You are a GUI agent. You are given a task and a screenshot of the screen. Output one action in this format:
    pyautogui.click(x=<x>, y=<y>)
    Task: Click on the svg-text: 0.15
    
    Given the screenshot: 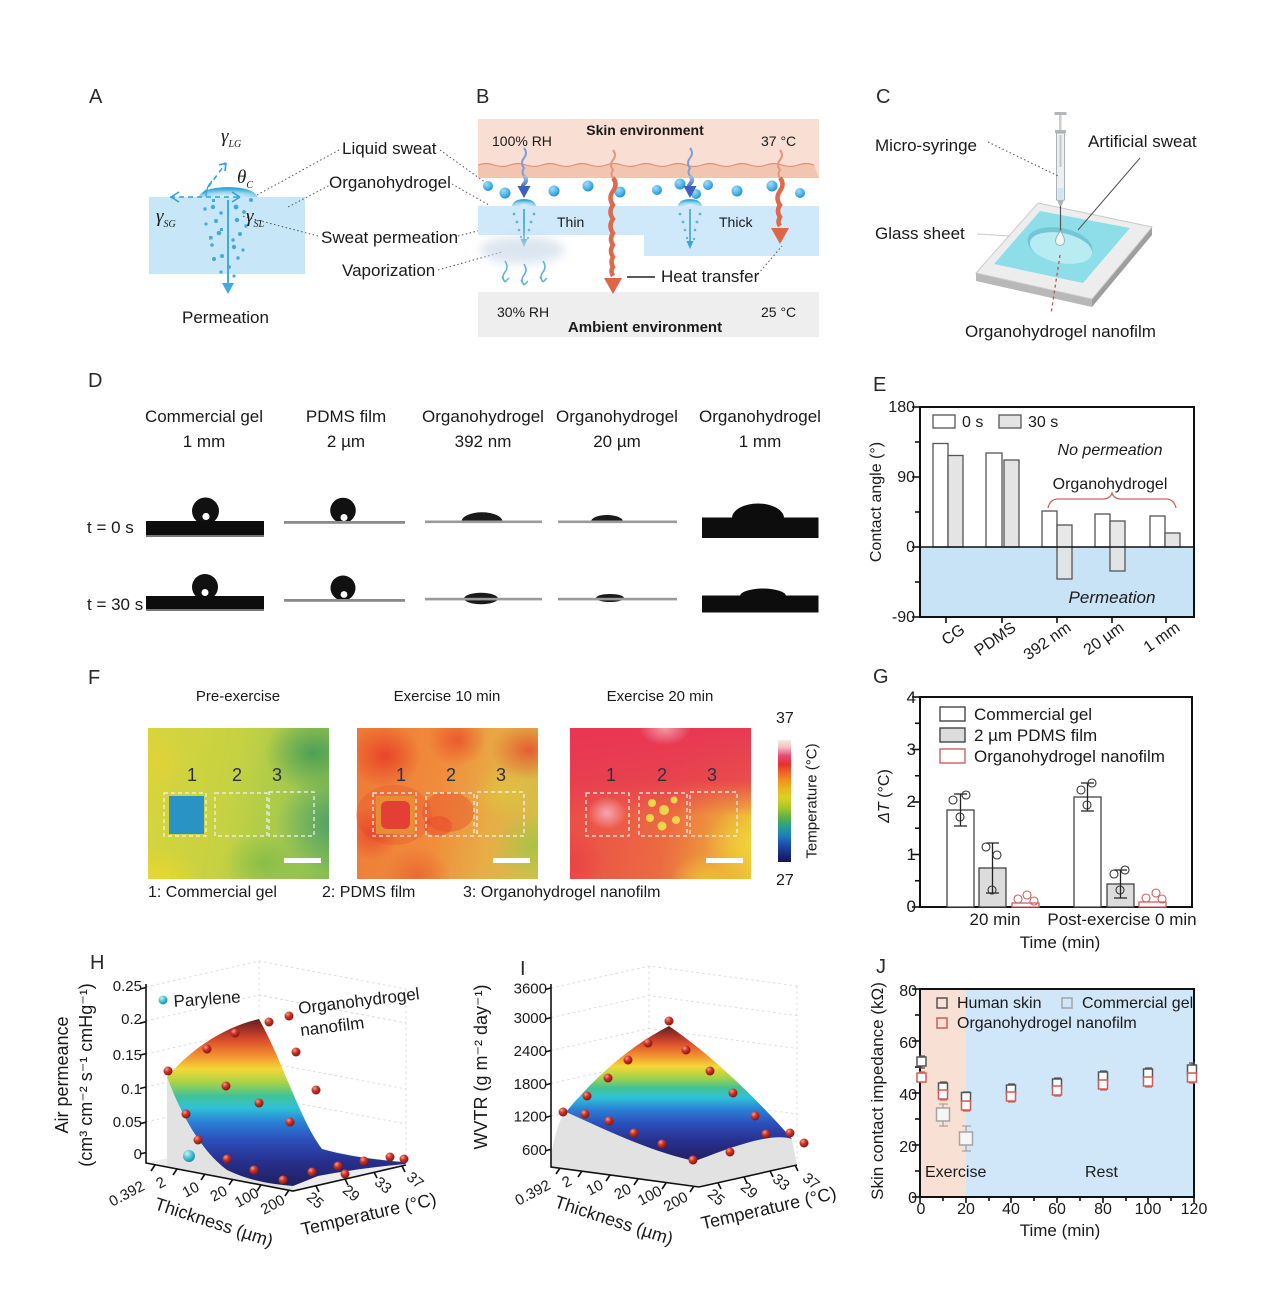 What is the action you would take?
    pyautogui.click(x=127, y=1055)
    